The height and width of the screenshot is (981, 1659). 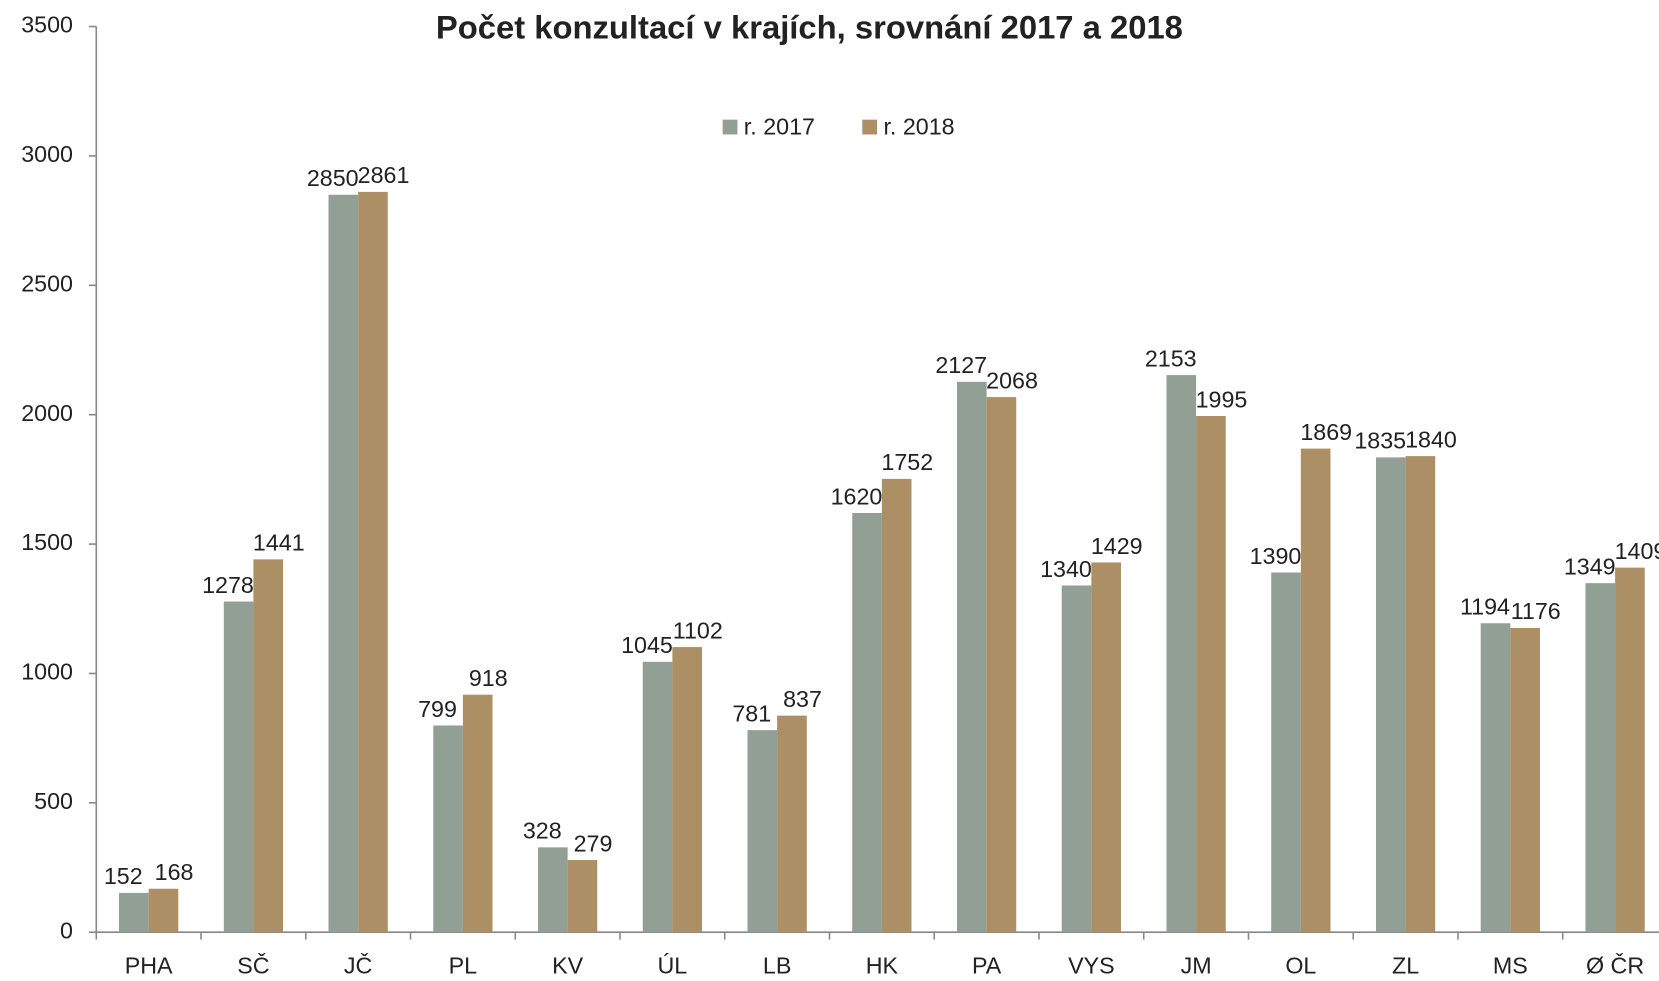 I want to click on data-label: 2068, so click(x=1012, y=380).